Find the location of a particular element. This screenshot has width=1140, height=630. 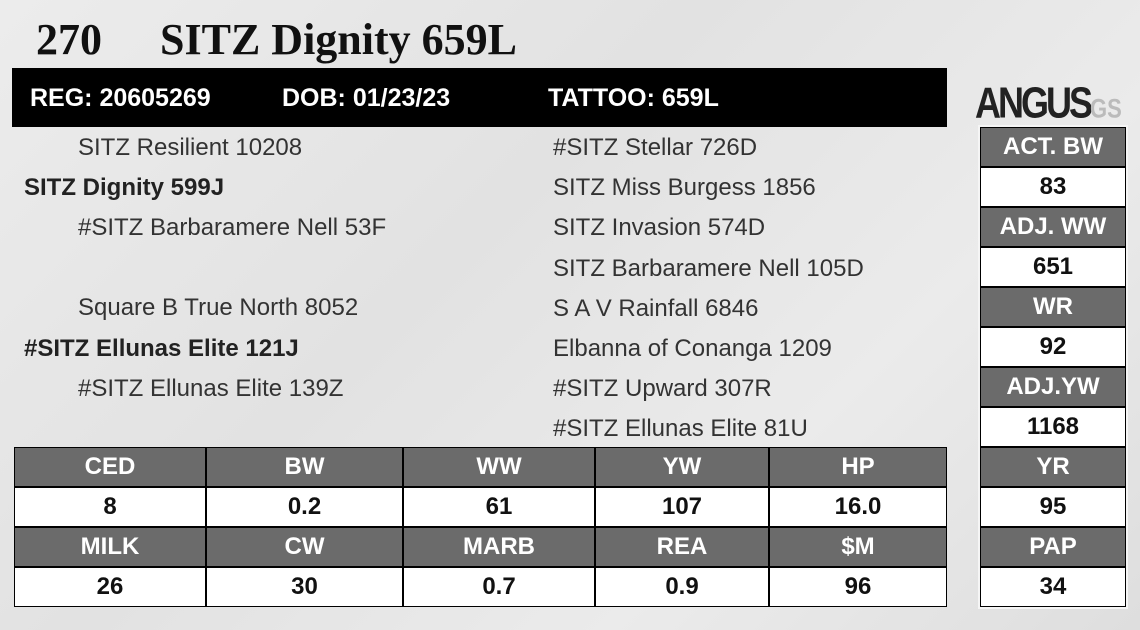

epd-value: 0.7 is located at coordinates (499, 587).